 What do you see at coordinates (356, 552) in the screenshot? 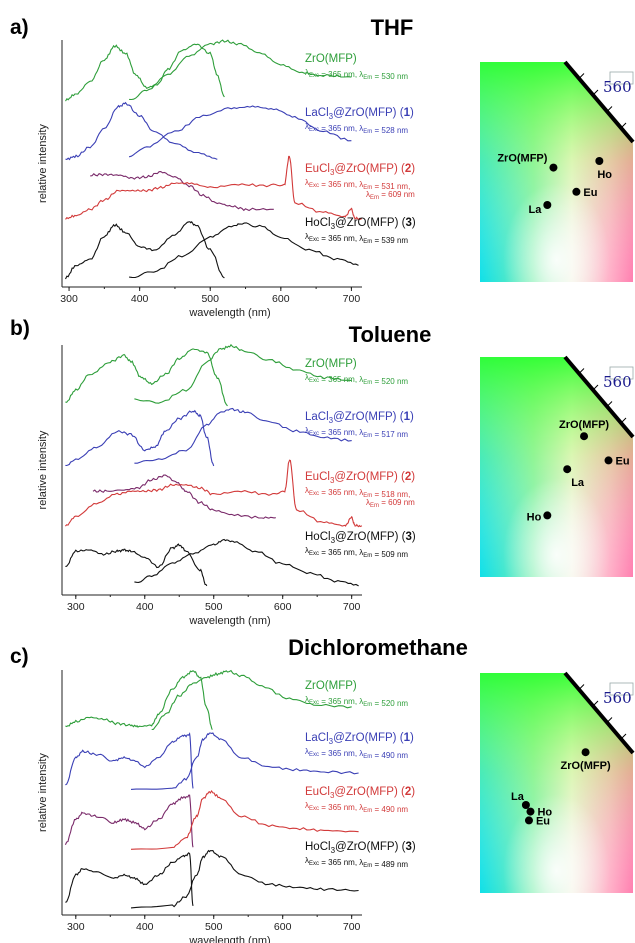
I see `label-ho-wavelengths: λExc = 365 nm, λEm = 509 nm` at bounding box center [356, 552].